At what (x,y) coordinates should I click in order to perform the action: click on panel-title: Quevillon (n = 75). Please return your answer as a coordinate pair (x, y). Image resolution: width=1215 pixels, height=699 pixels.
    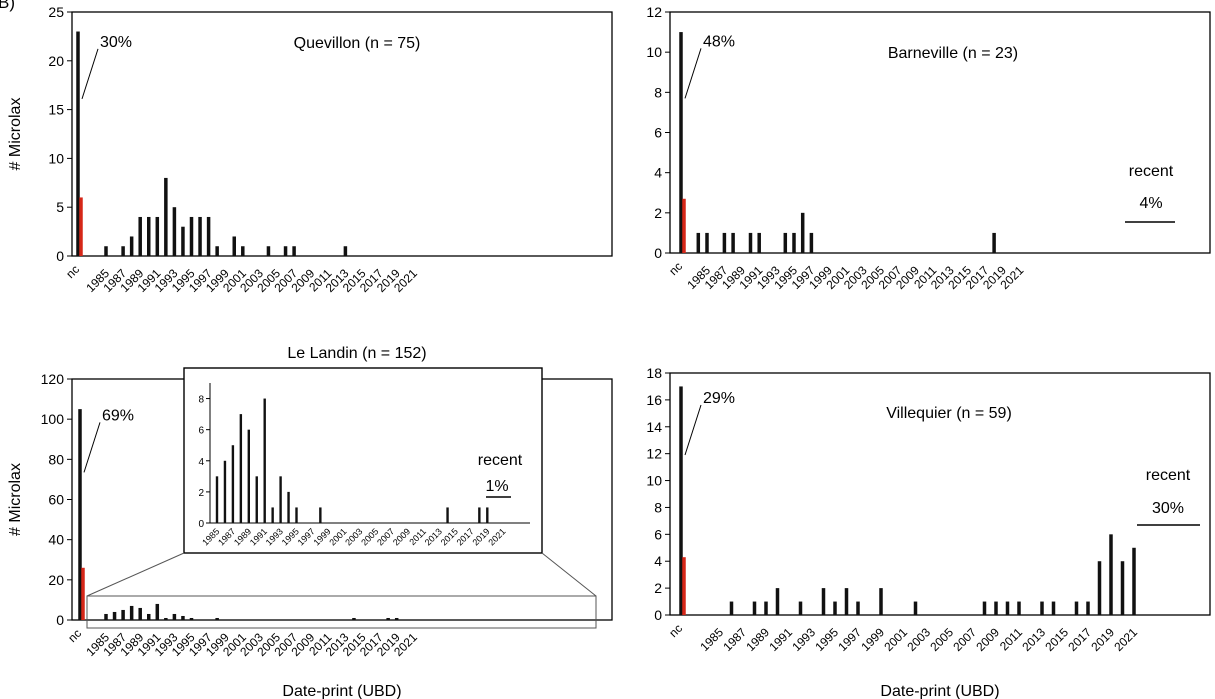
    Looking at the image, I should click on (357, 43).